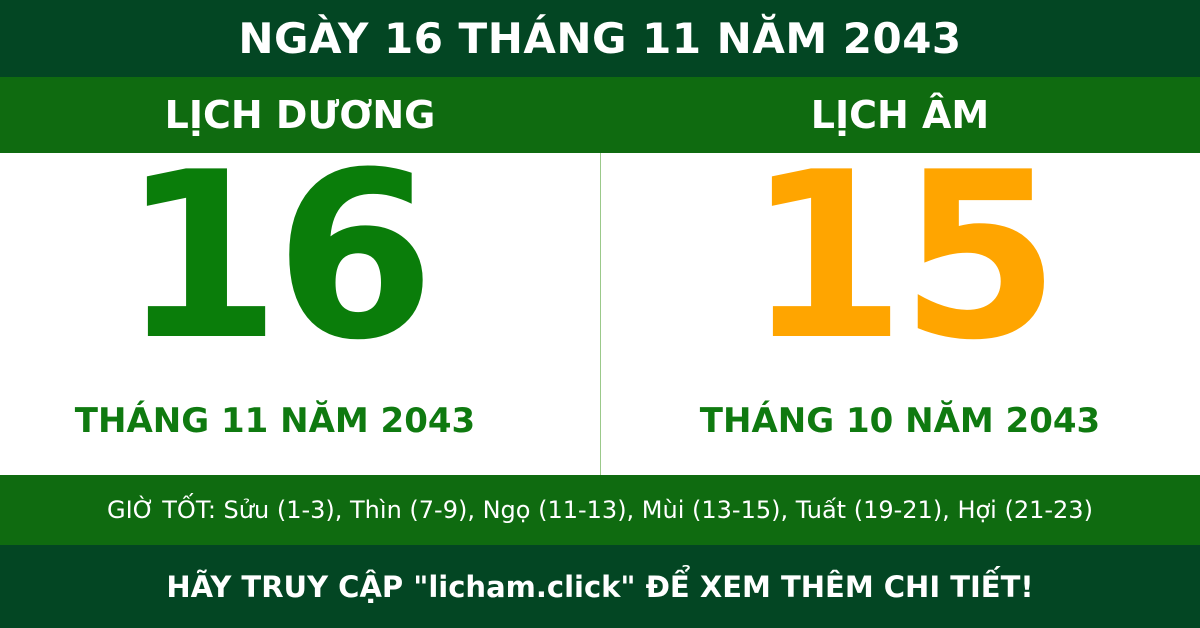 This screenshot has height=628, width=1200. I want to click on solar-day: 16, so click(277, 257).